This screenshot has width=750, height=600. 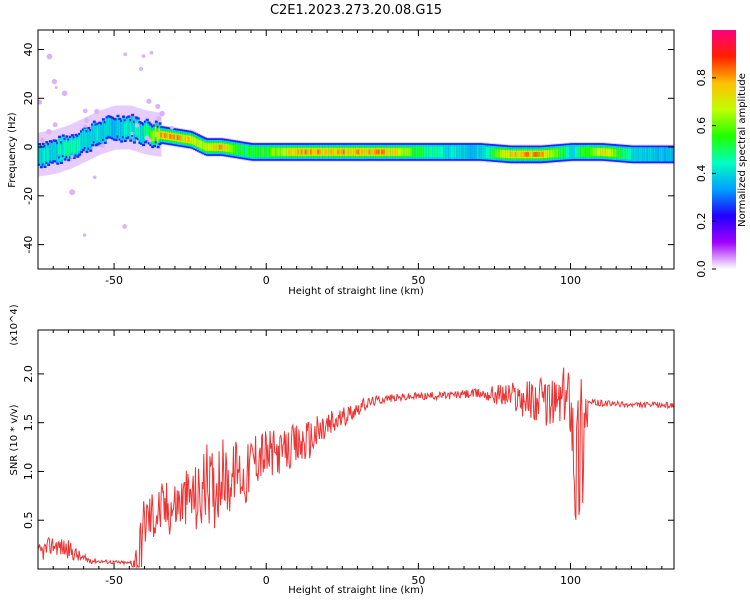 What do you see at coordinates (356, 10) in the screenshot?
I see `figure-title: C2E1.2023.273.20.08.G15` at bounding box center [356, 10].